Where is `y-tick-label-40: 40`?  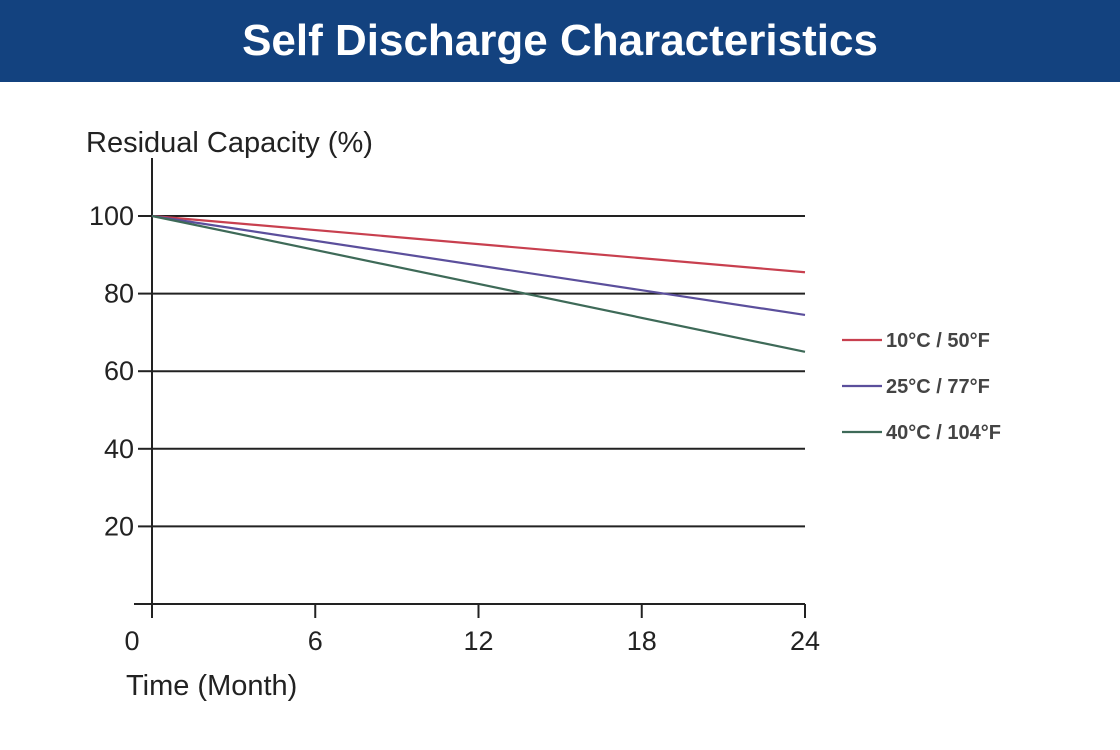
y-tick-label-40: 40 is located at coordinates (119, 449).